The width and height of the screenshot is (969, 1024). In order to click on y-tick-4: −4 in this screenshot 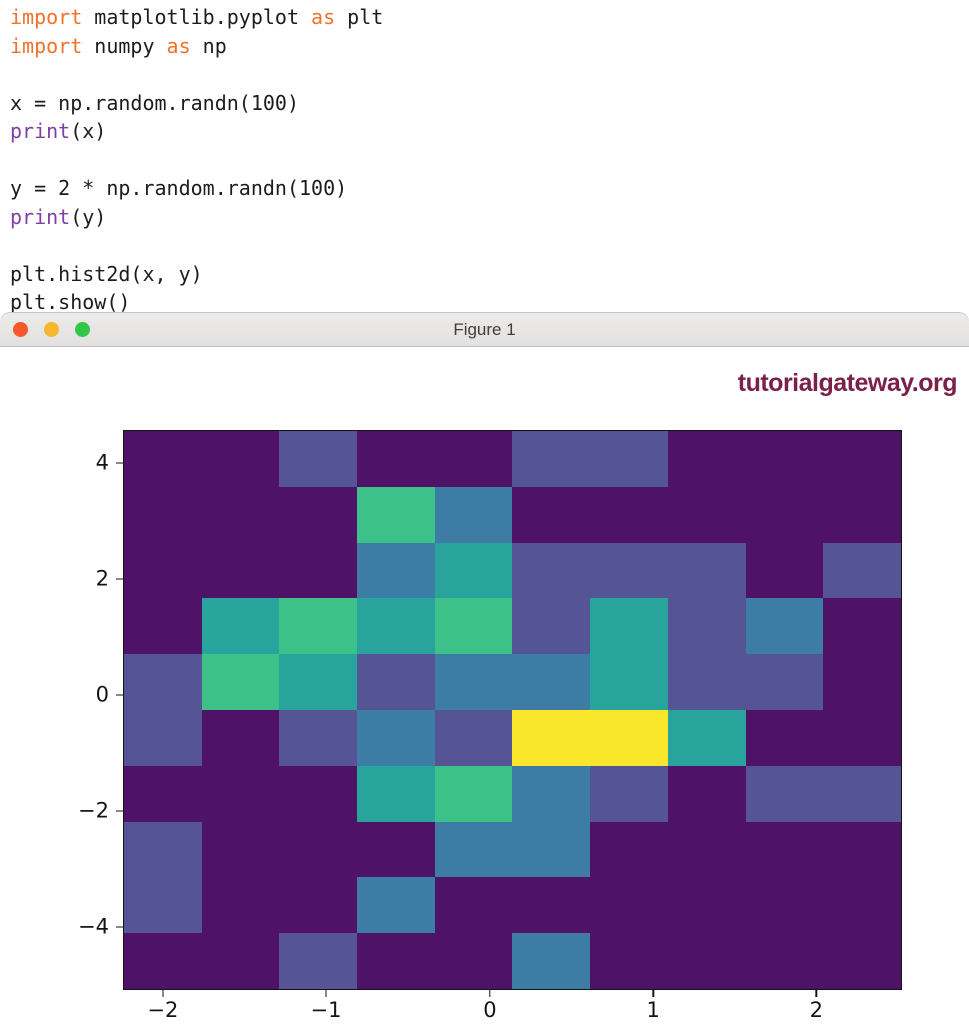, I will do `click(100, 926)`.